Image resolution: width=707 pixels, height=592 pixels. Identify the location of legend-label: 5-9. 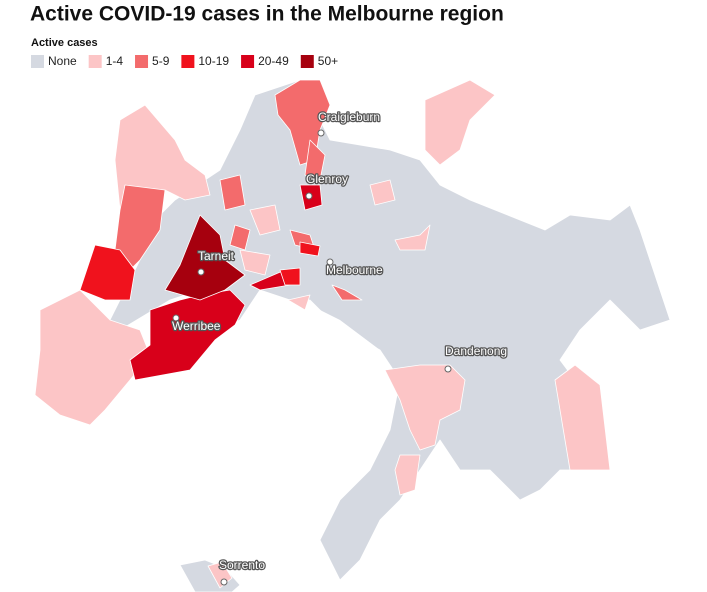
(161, 61).